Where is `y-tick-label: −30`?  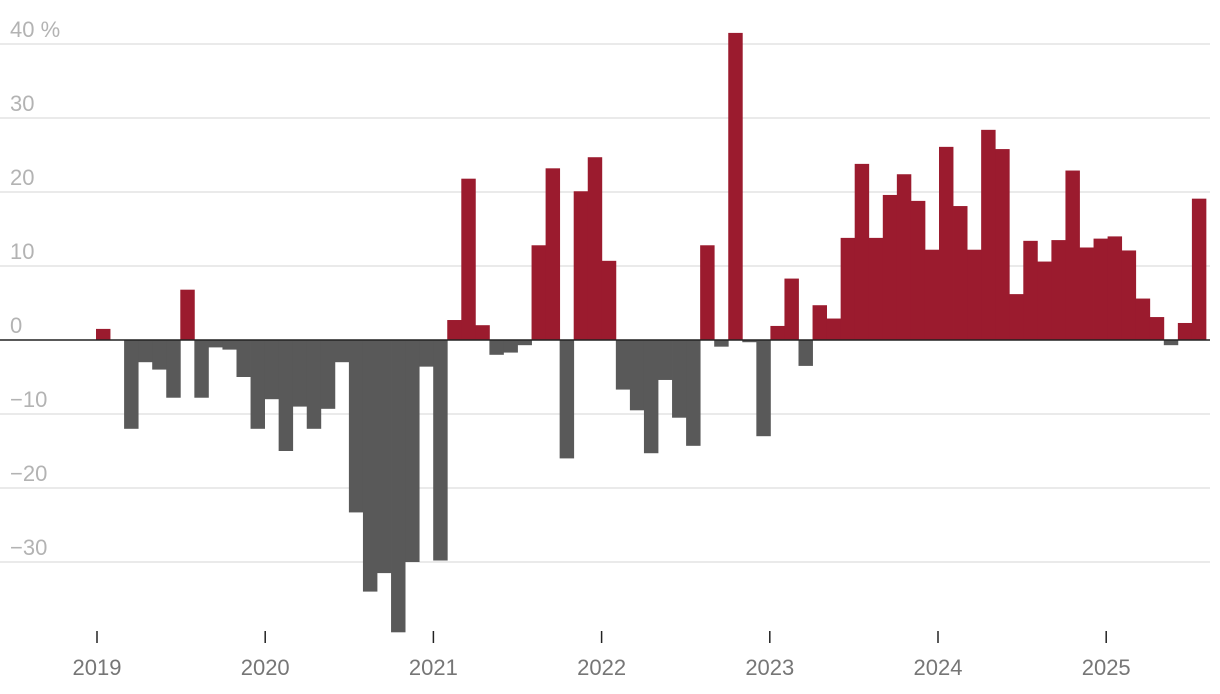 y-tick-label: −30 is located at coordinates (28, 547).